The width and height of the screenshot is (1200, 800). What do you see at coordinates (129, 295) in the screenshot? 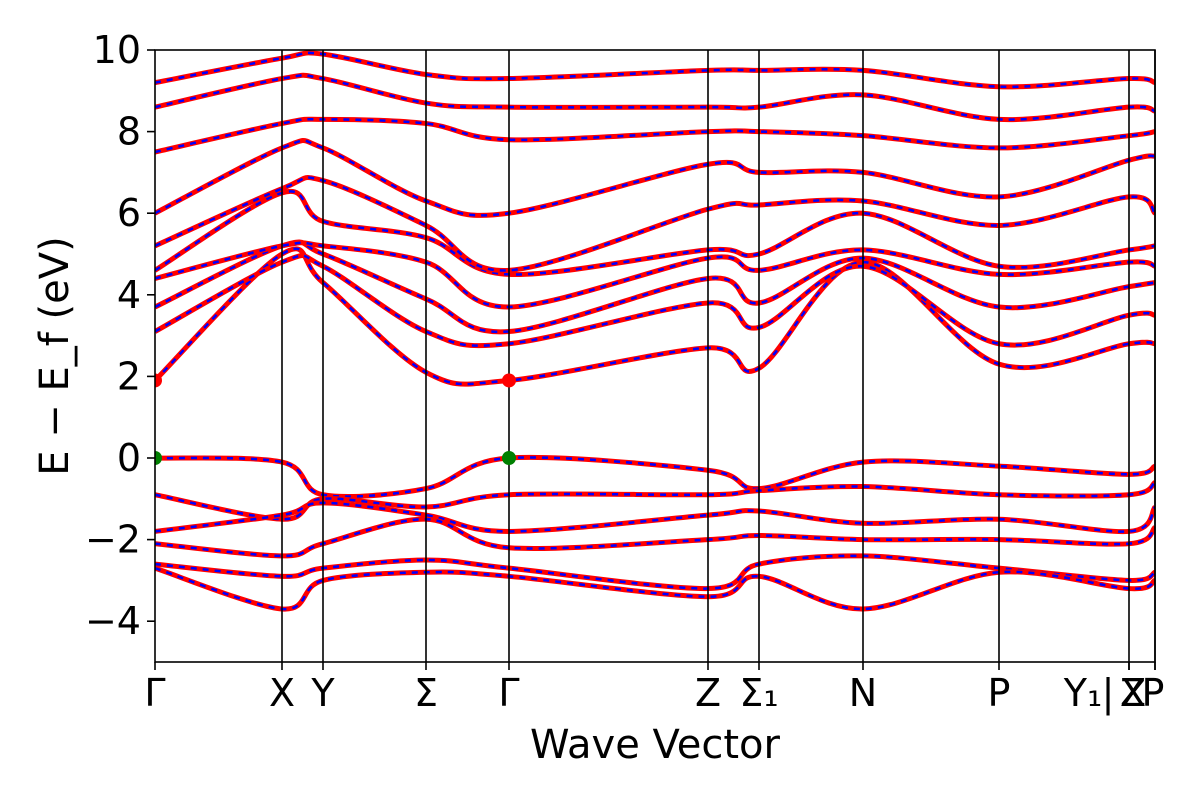
I see `y-tick-label: 4` at bounding box center [129, 295].